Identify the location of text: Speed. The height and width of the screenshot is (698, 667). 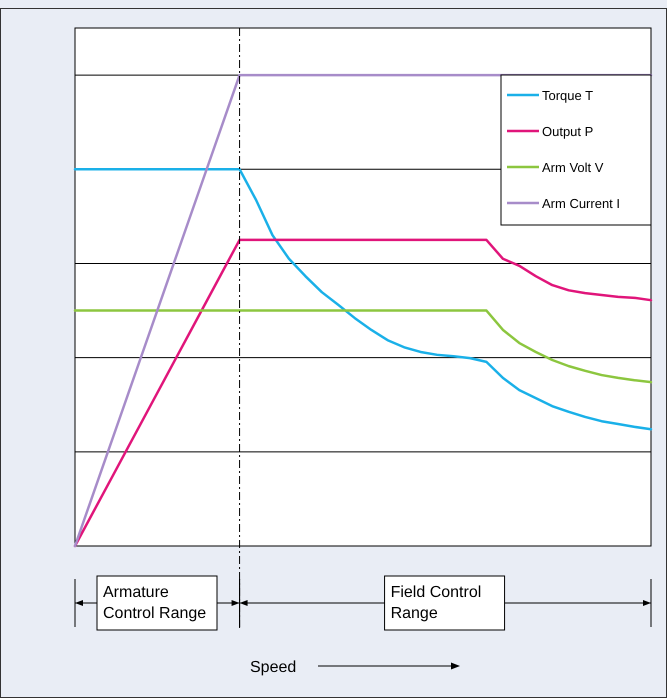
(273, 667).